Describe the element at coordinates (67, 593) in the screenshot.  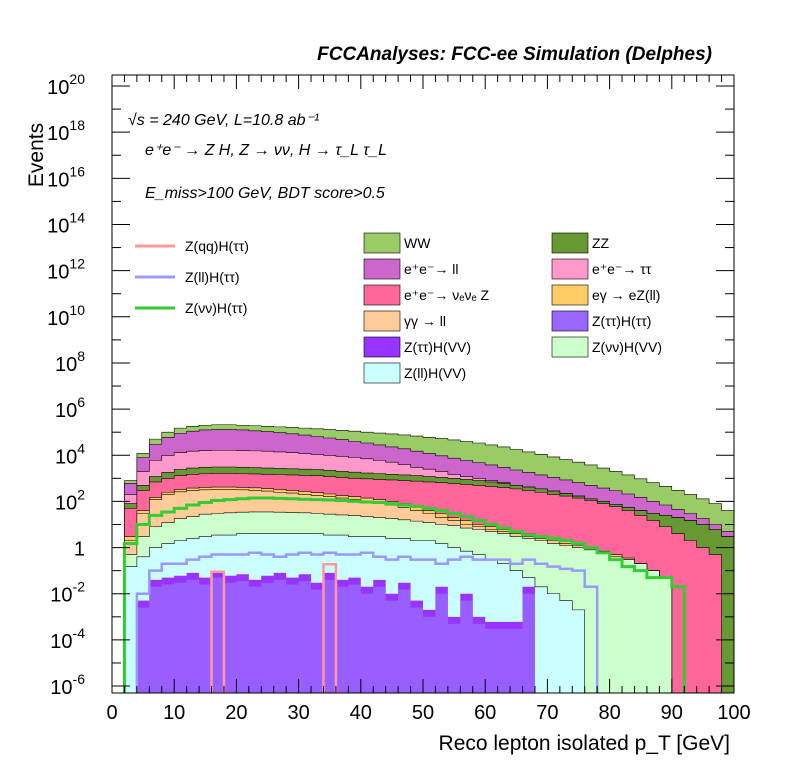
I see `y-tick-label: 10⁻²` at that location.